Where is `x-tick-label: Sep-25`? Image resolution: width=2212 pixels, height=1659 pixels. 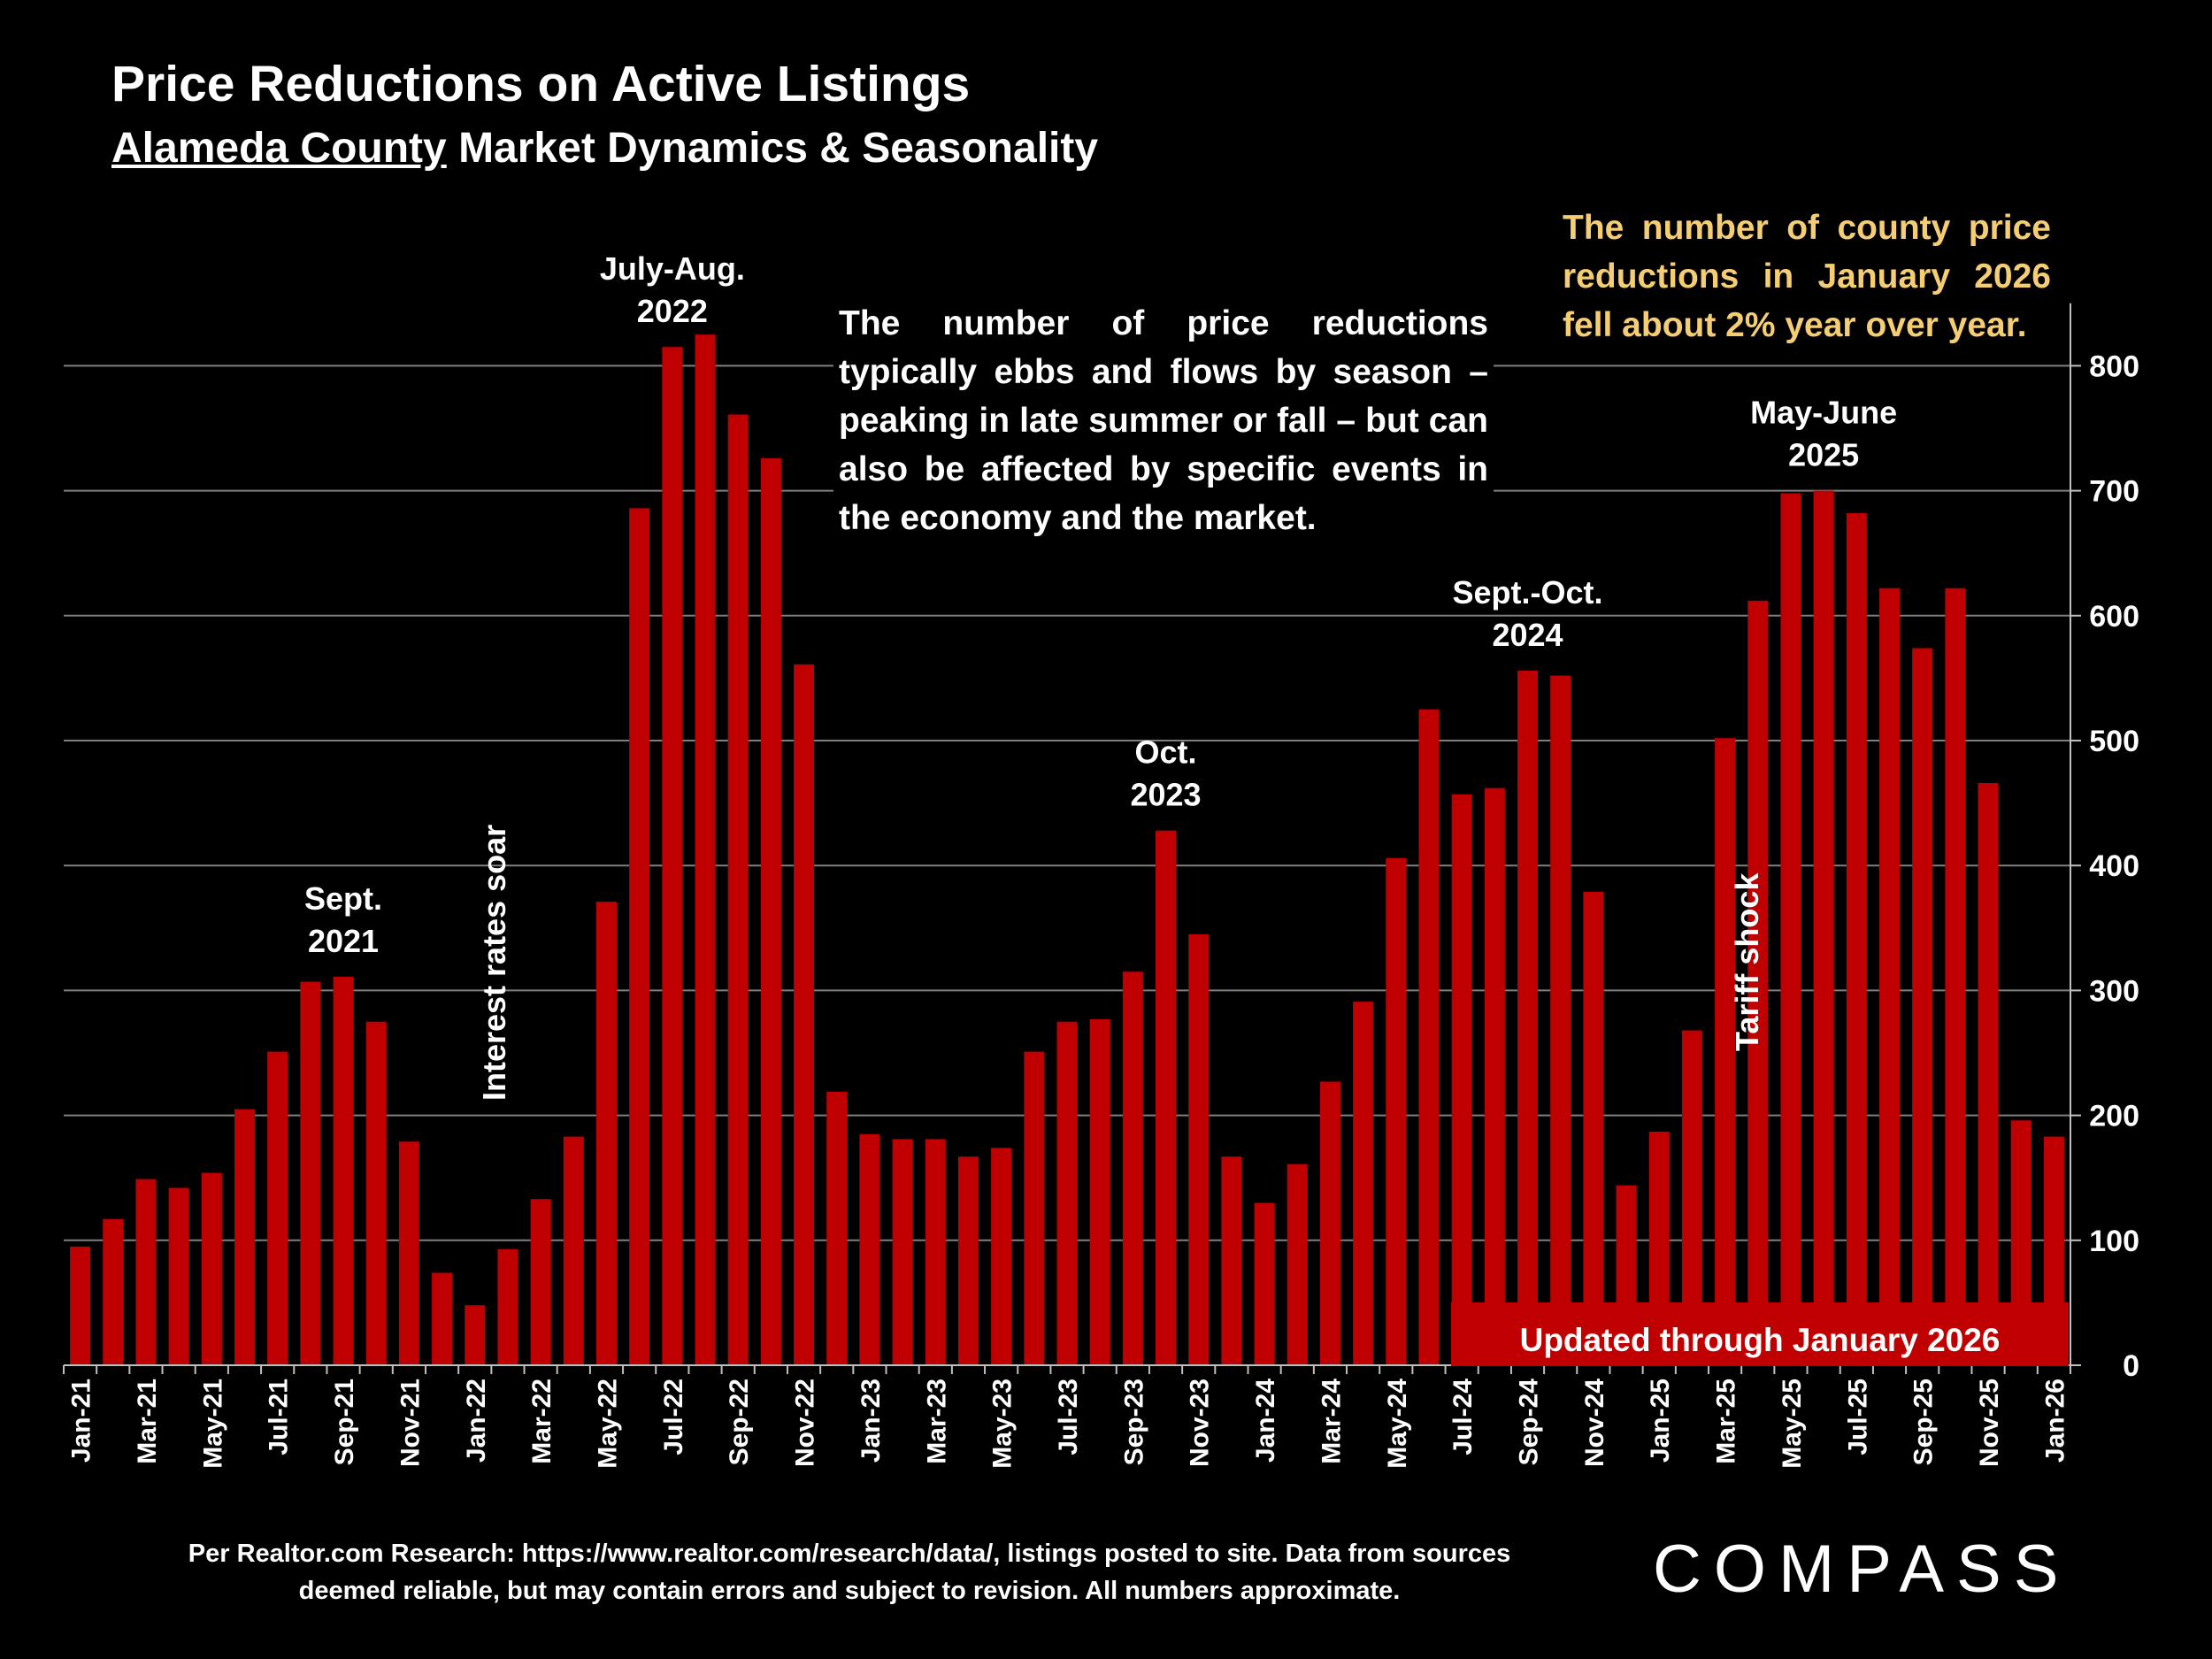
x-tick-label: Sep-25 is located at coordinates (1924, 1422).